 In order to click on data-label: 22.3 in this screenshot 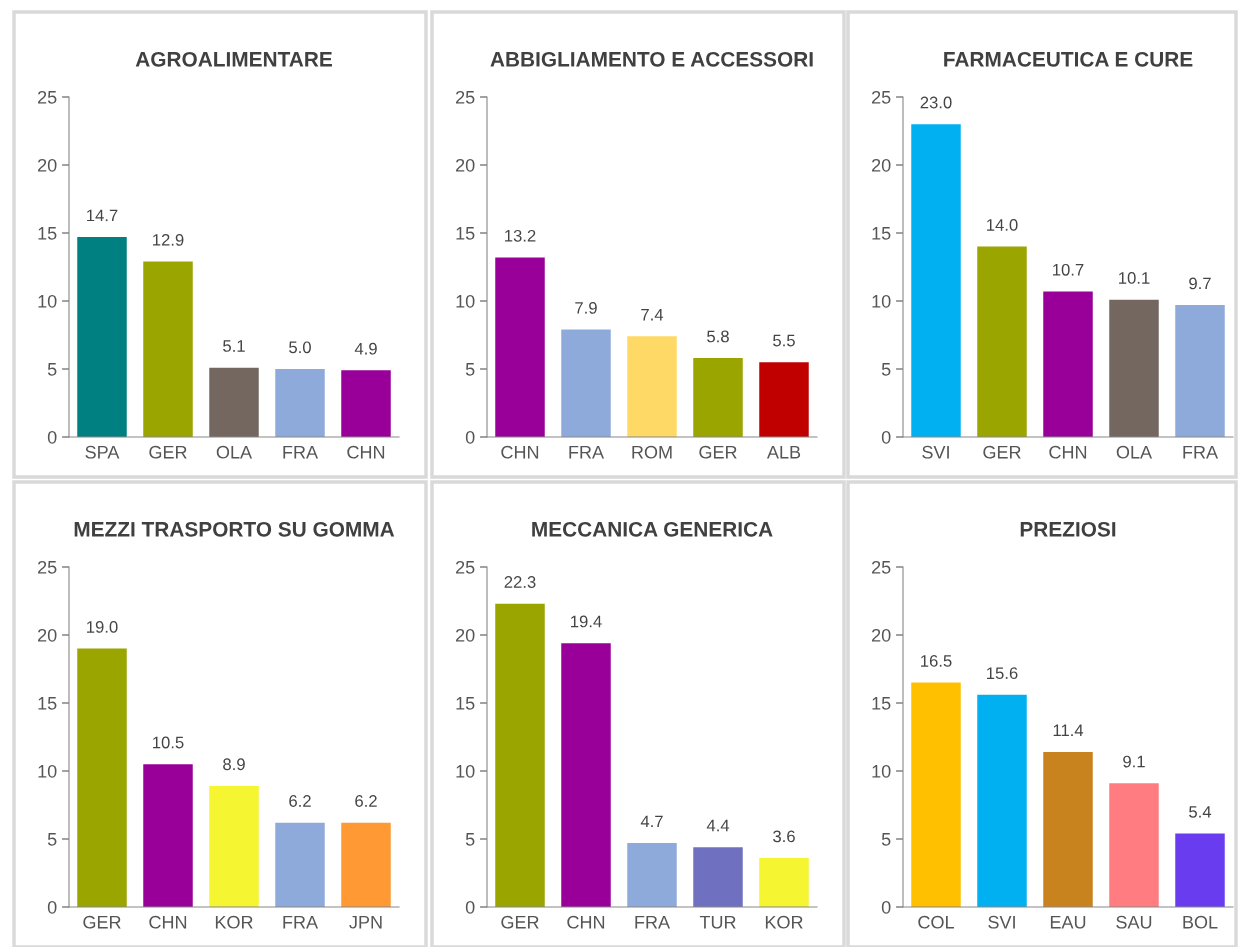, I will do `click(520, 582)`.